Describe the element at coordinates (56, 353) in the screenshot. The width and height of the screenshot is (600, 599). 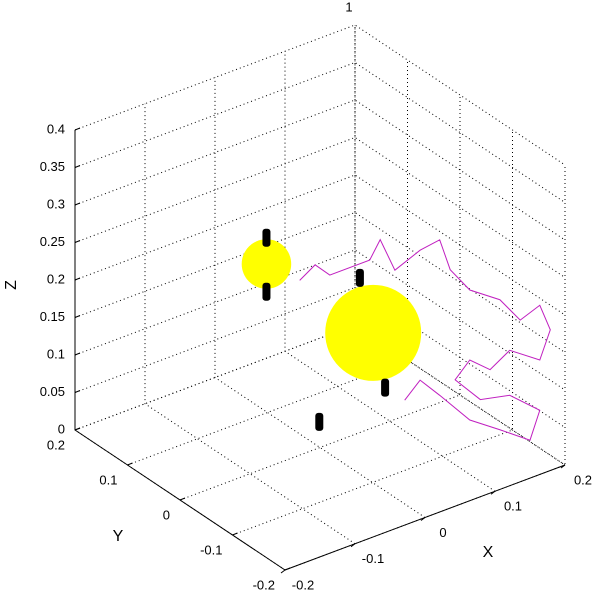
I see `z-tick-label: 0.1` at that location.